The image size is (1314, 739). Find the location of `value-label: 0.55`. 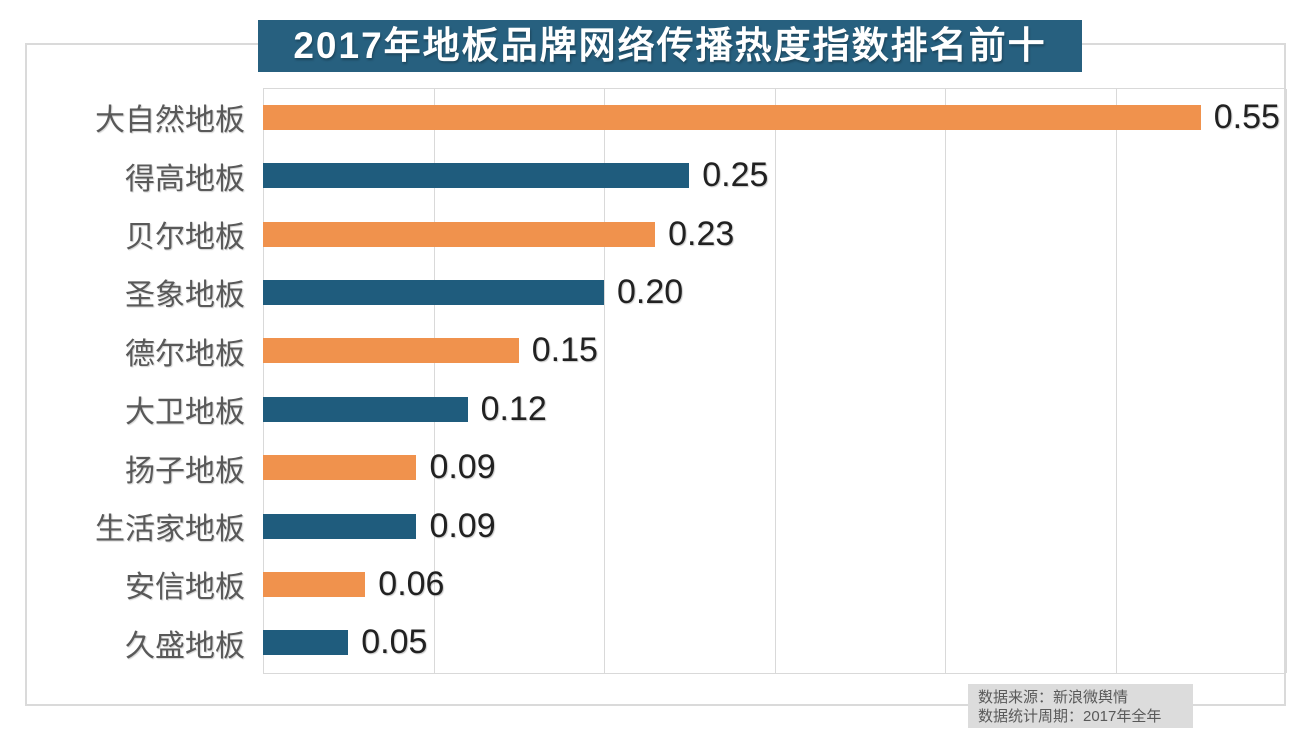

value-label: 0.55 is located at coordinates (1246, 116).